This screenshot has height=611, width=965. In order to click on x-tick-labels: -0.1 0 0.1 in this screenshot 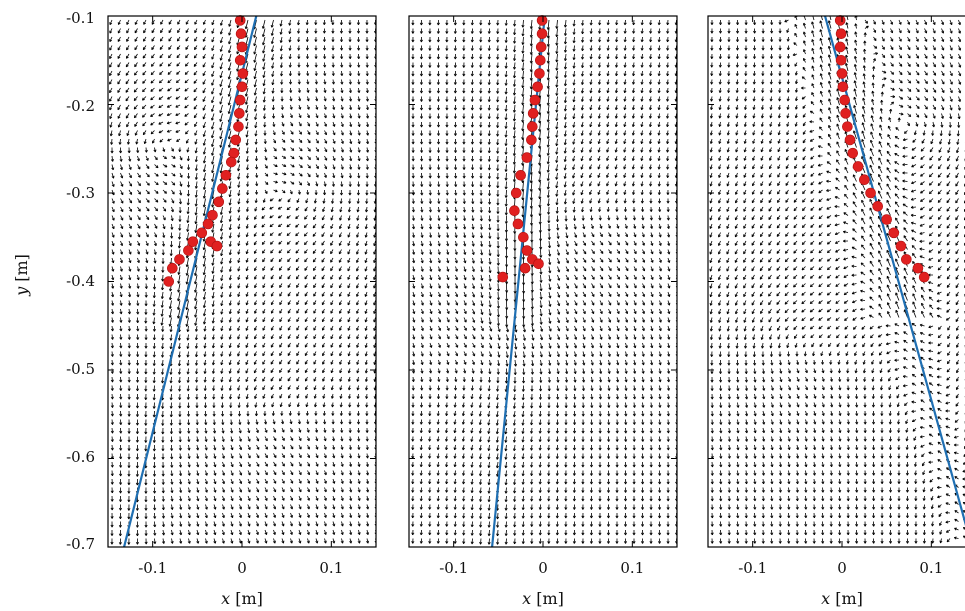, I will do `click(240, 568)`.